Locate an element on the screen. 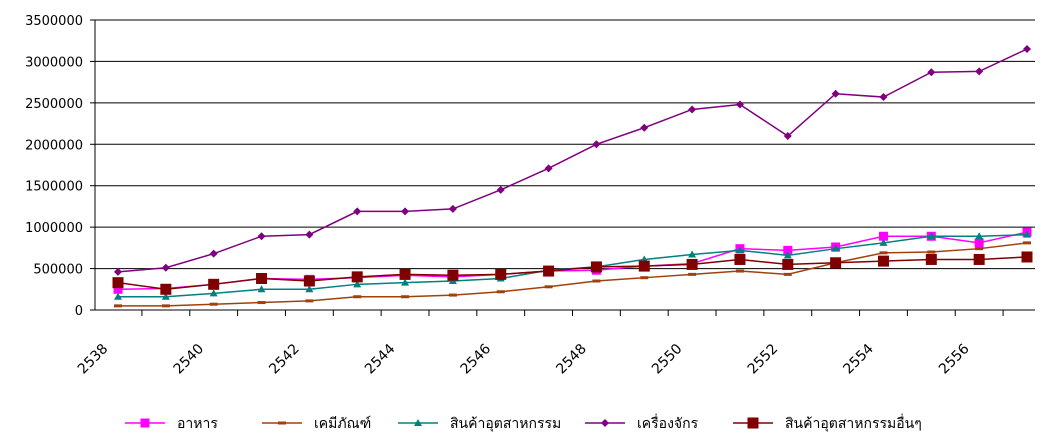 The height and width of the screenshot is (438, 1046). y-tick-label: 1000000 is located at coordinates (54, 228).